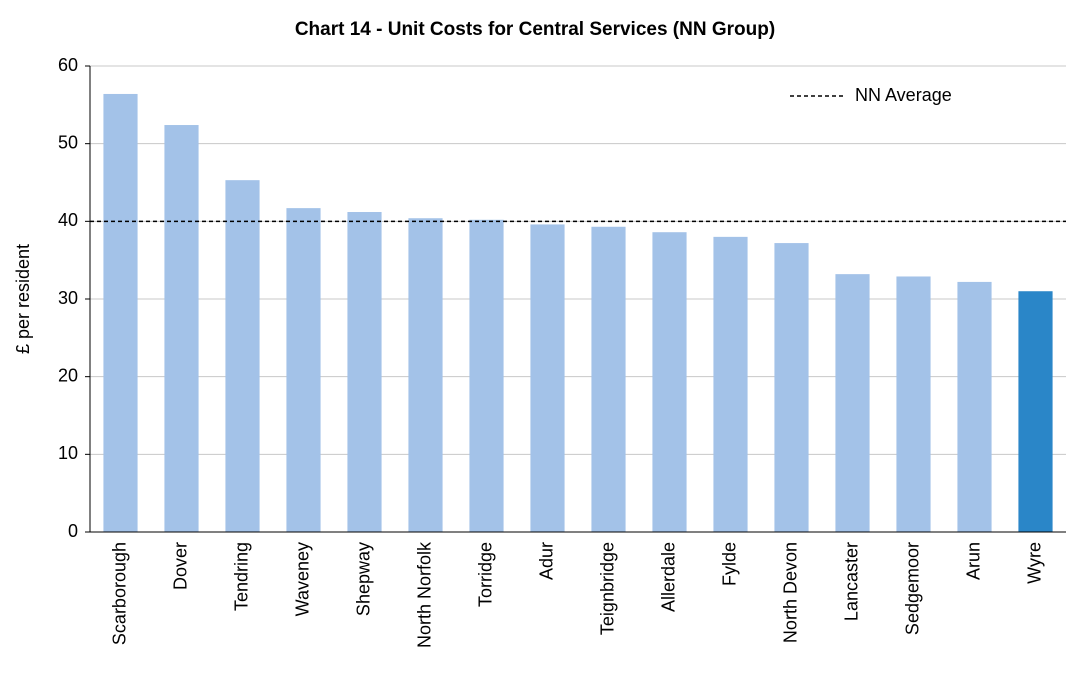 Image resolution: width=1070 pixels, height=681 pixels. What do you see at coordinates (790, 592) in the screenshot?
I see `x-tick-label: North Devon` at bounding box center [790, 592].